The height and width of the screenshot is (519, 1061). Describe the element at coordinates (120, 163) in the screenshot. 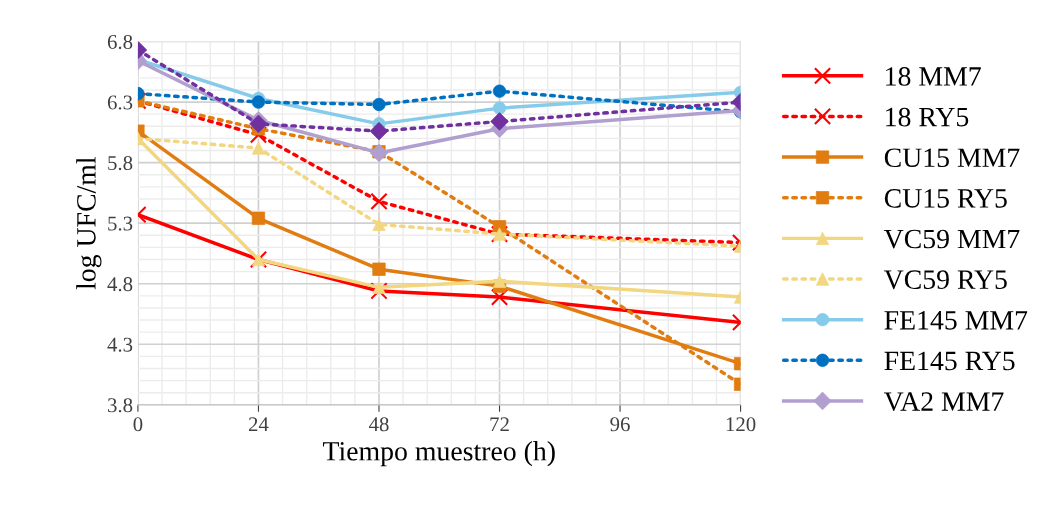

I see `y-tick-label: 5.8` at that location.